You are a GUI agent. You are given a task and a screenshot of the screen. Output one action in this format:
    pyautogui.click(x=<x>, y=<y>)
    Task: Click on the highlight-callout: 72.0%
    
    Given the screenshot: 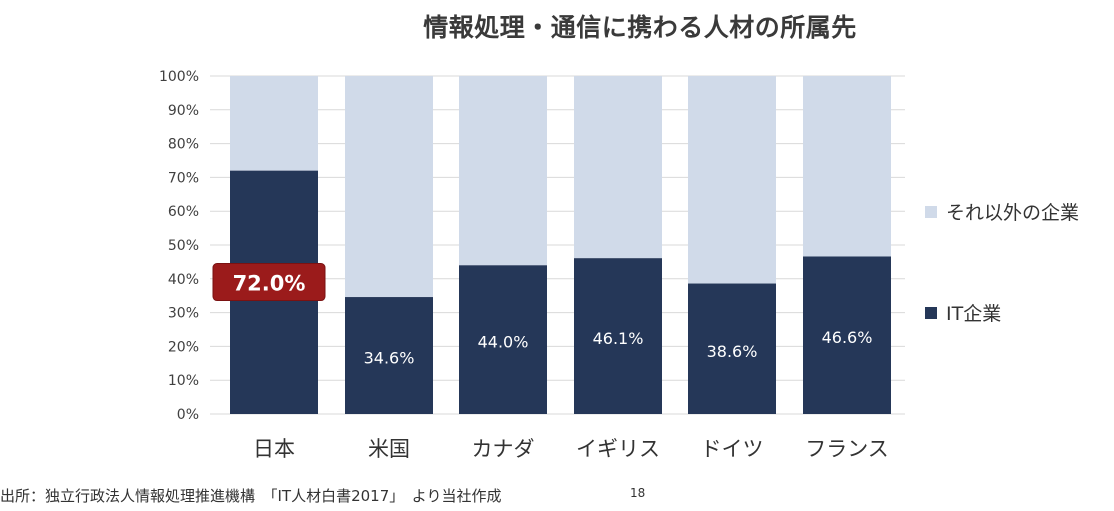 What is the action you would take?
    pyautogui.click(x=269, y=282)
    